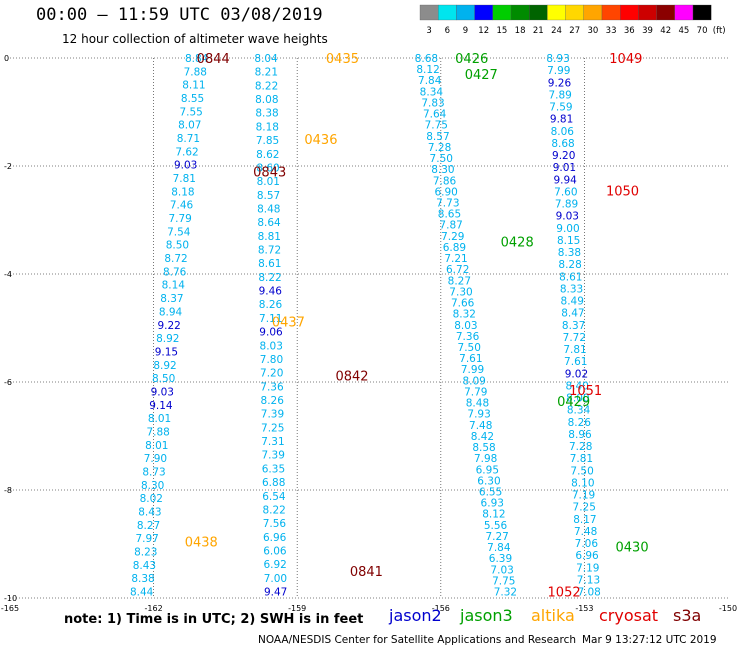 This screenshot has height=650, width=740. I want to click on swh-value: 7.85, so click(267, 141).